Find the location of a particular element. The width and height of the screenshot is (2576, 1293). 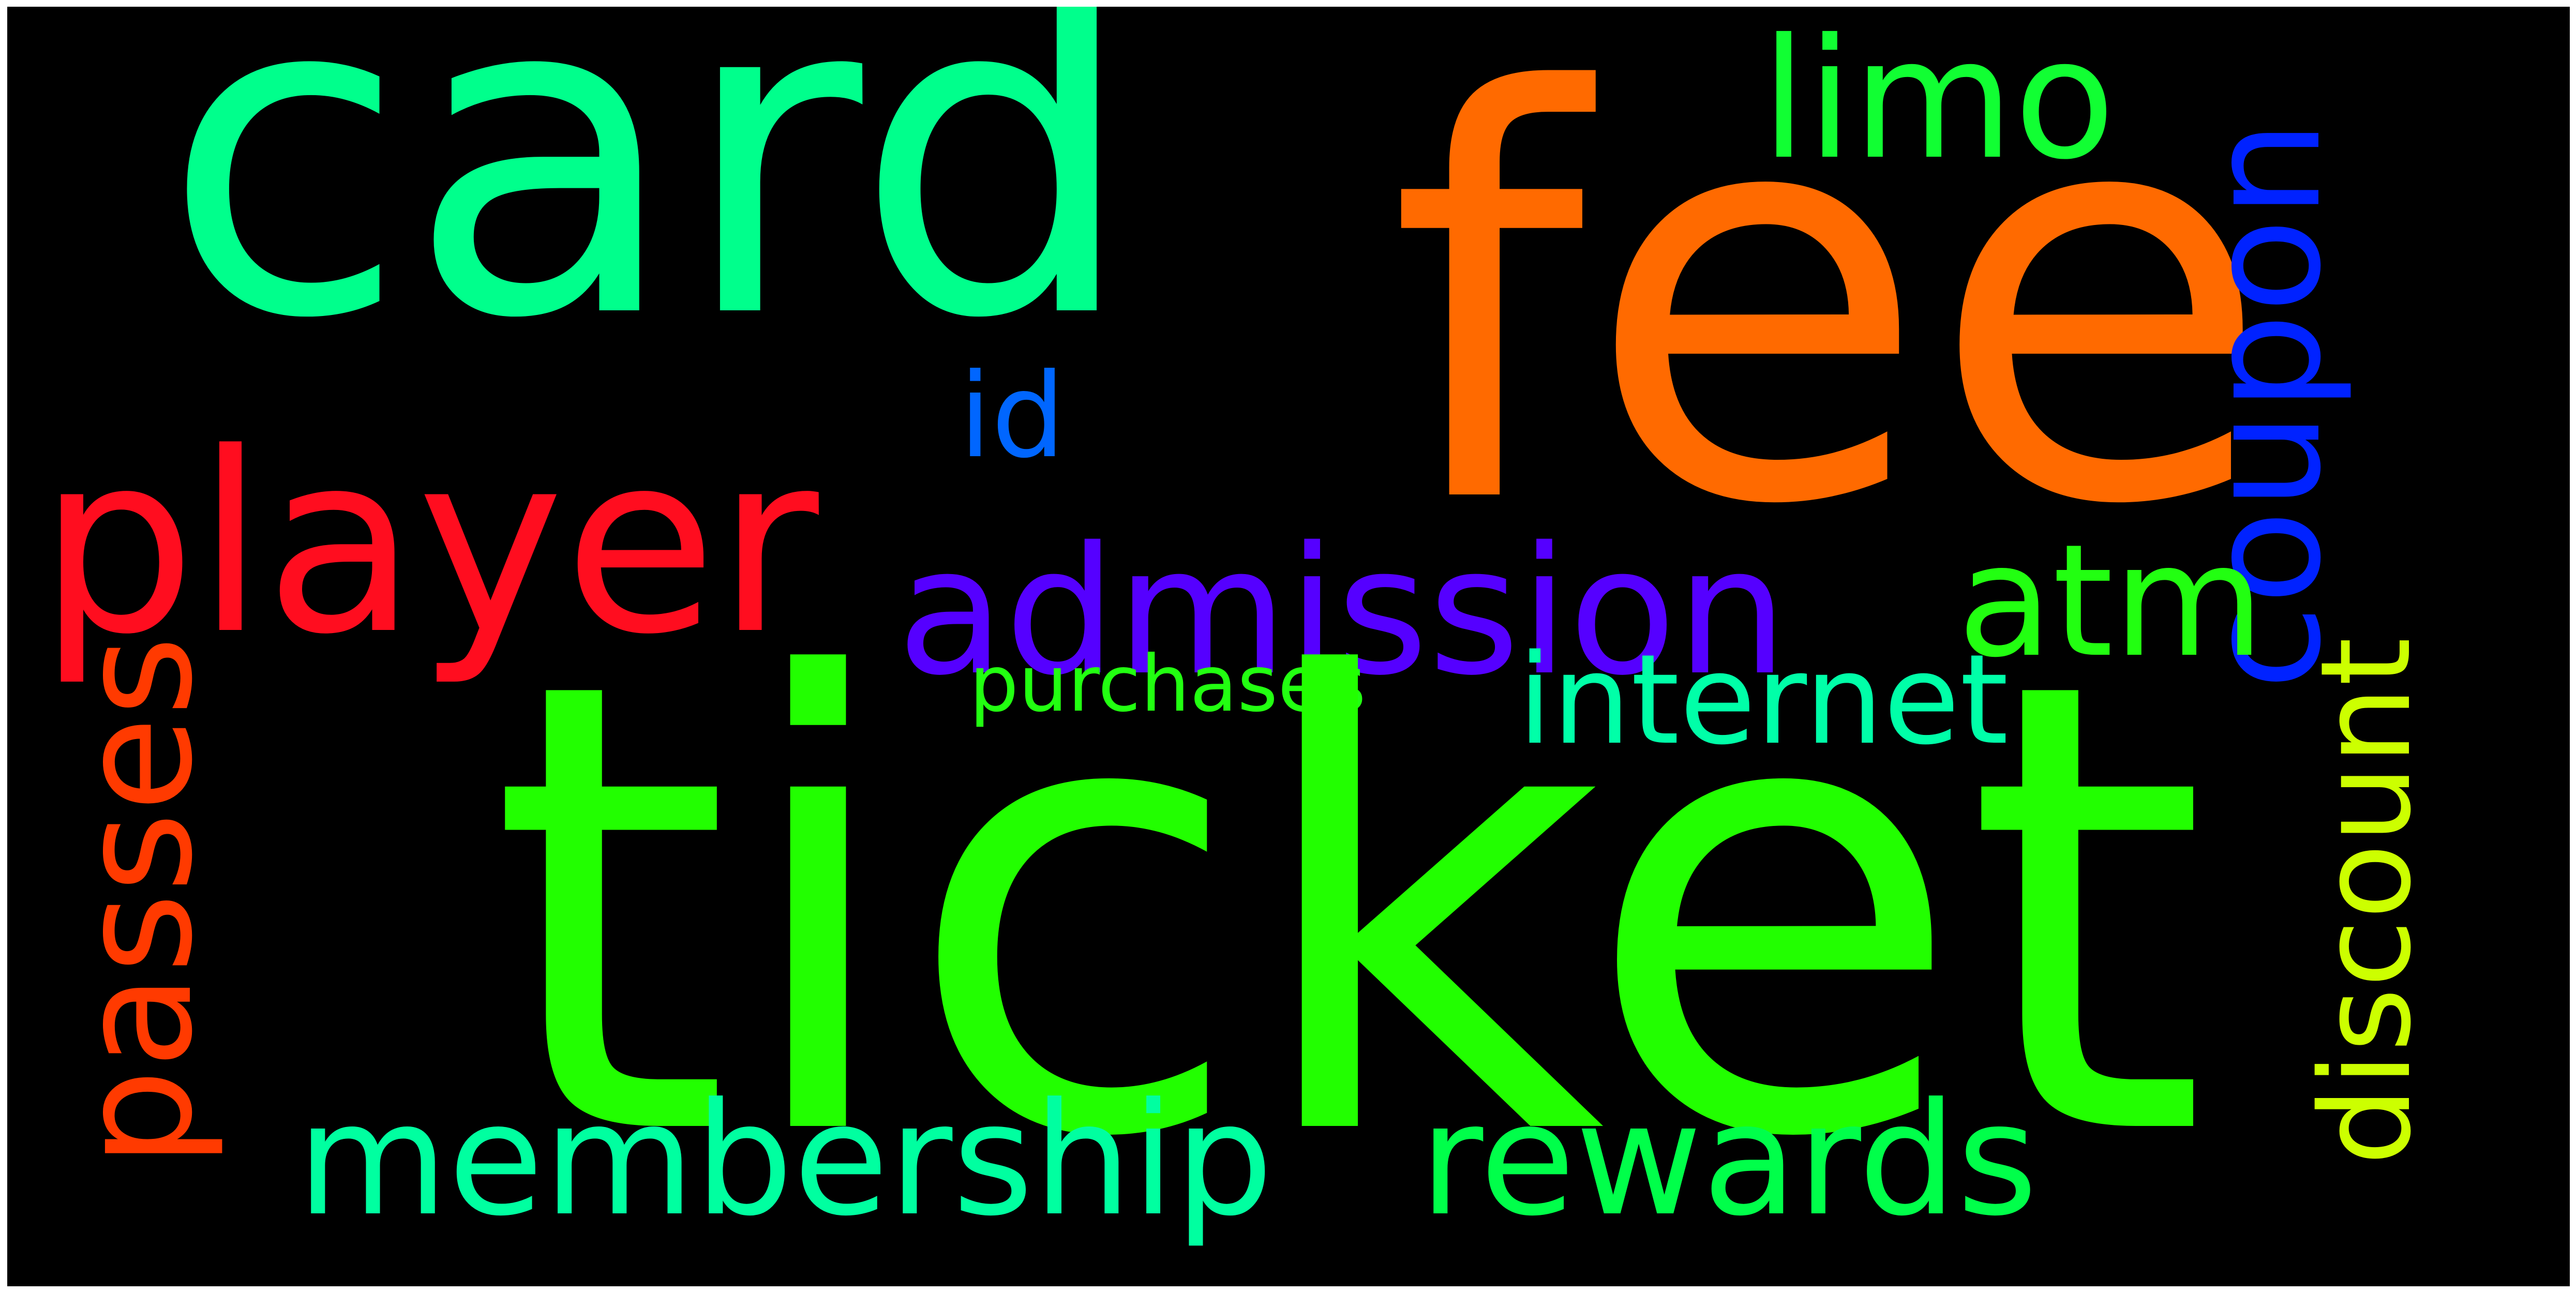

word-rewards: rewards is located at coordinates (1728, 1160).